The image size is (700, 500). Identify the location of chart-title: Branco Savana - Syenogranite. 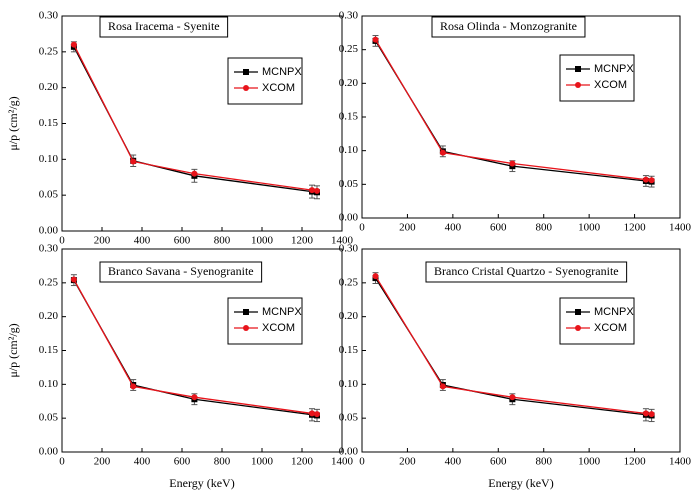
(181, 271).